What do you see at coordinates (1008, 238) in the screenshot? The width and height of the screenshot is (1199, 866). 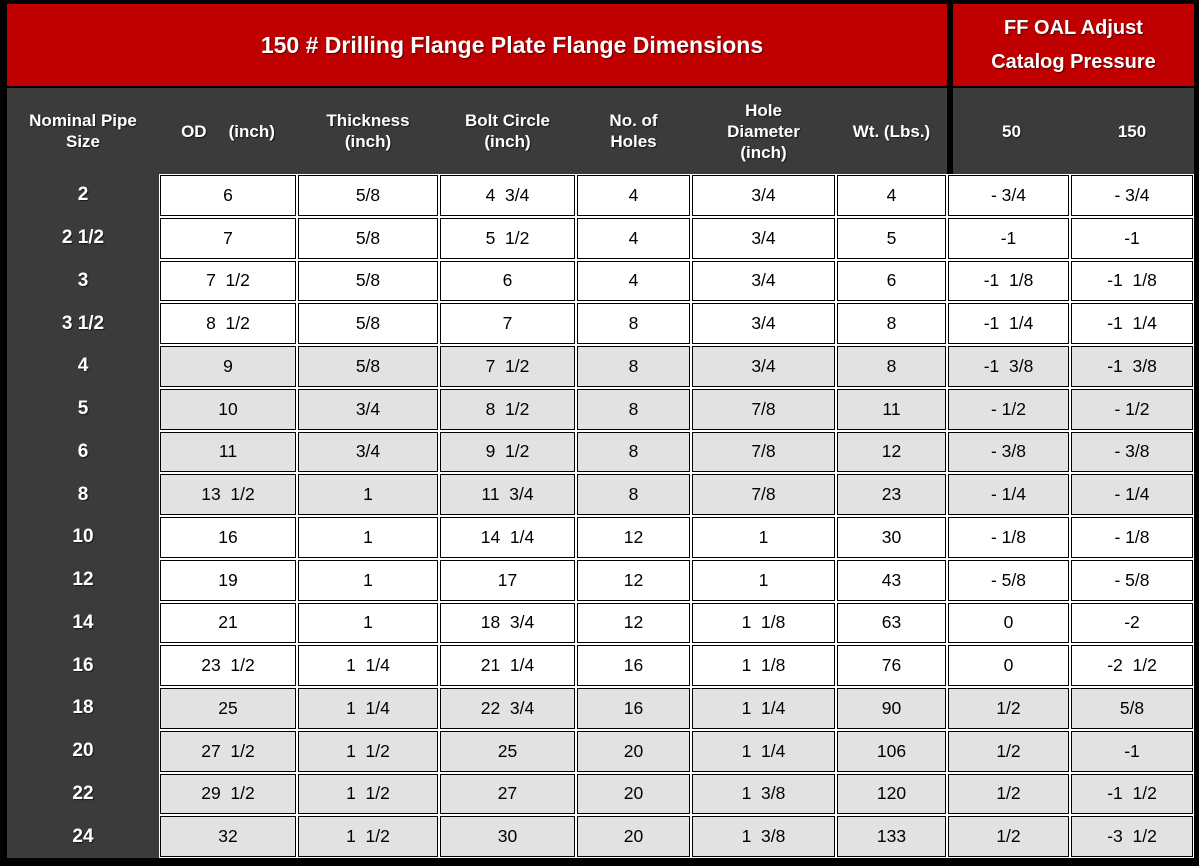 I see `adjust-50-cell: -1` at bounding box center [1008, 238].